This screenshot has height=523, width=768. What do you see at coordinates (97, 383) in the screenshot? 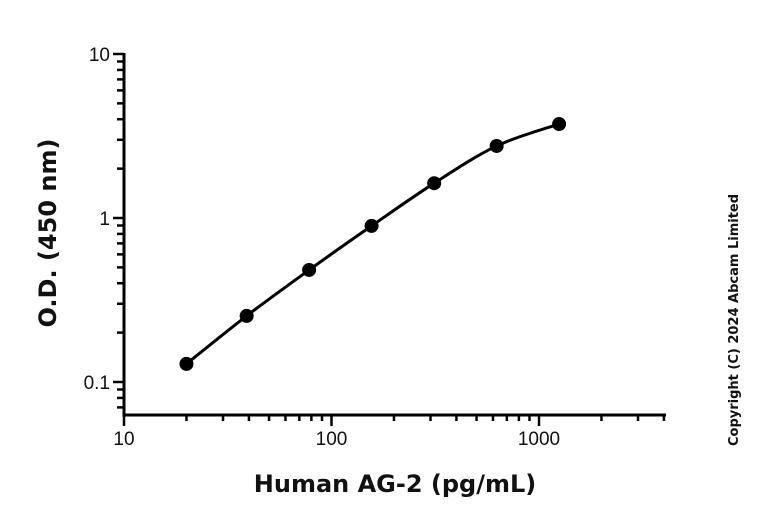
I see `y-tick-label: 0.1` at bounding box center [97, 383].